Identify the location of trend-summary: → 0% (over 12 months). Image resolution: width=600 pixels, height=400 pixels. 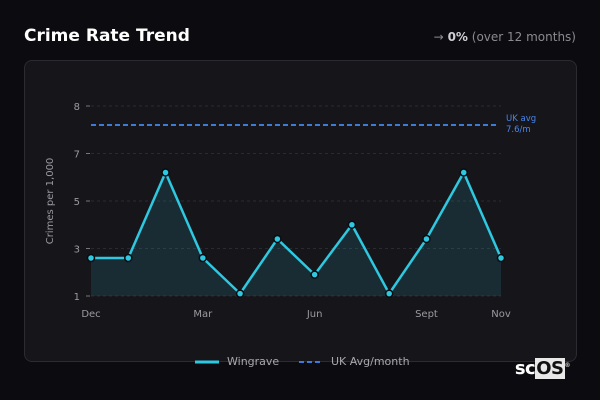
(505, 37).